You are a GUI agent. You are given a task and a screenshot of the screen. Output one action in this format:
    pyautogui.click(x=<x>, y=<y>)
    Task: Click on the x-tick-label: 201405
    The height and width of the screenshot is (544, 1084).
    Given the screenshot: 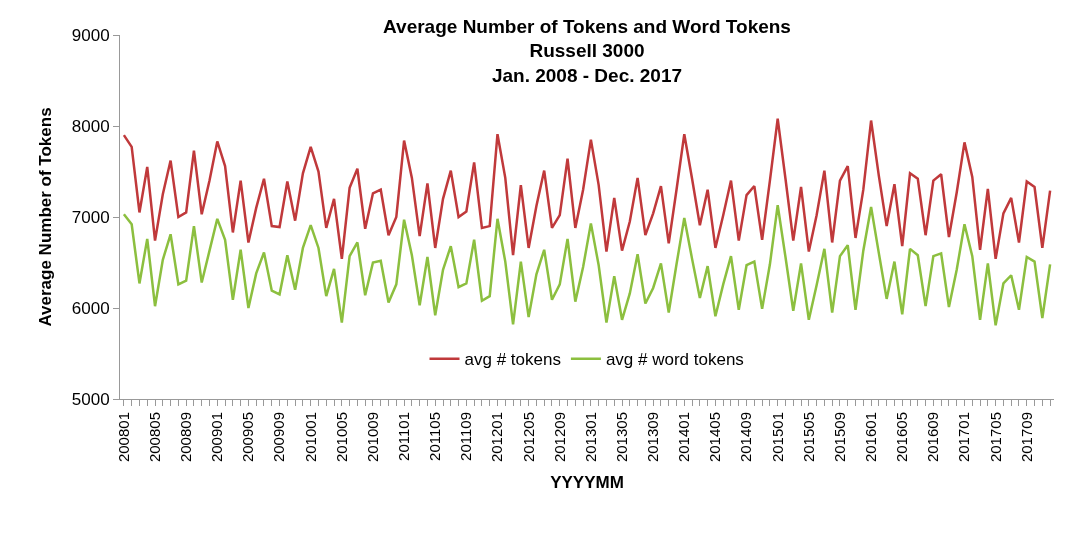 What is the action you would take?
    pyautogui.click(x=715, y=437)
    